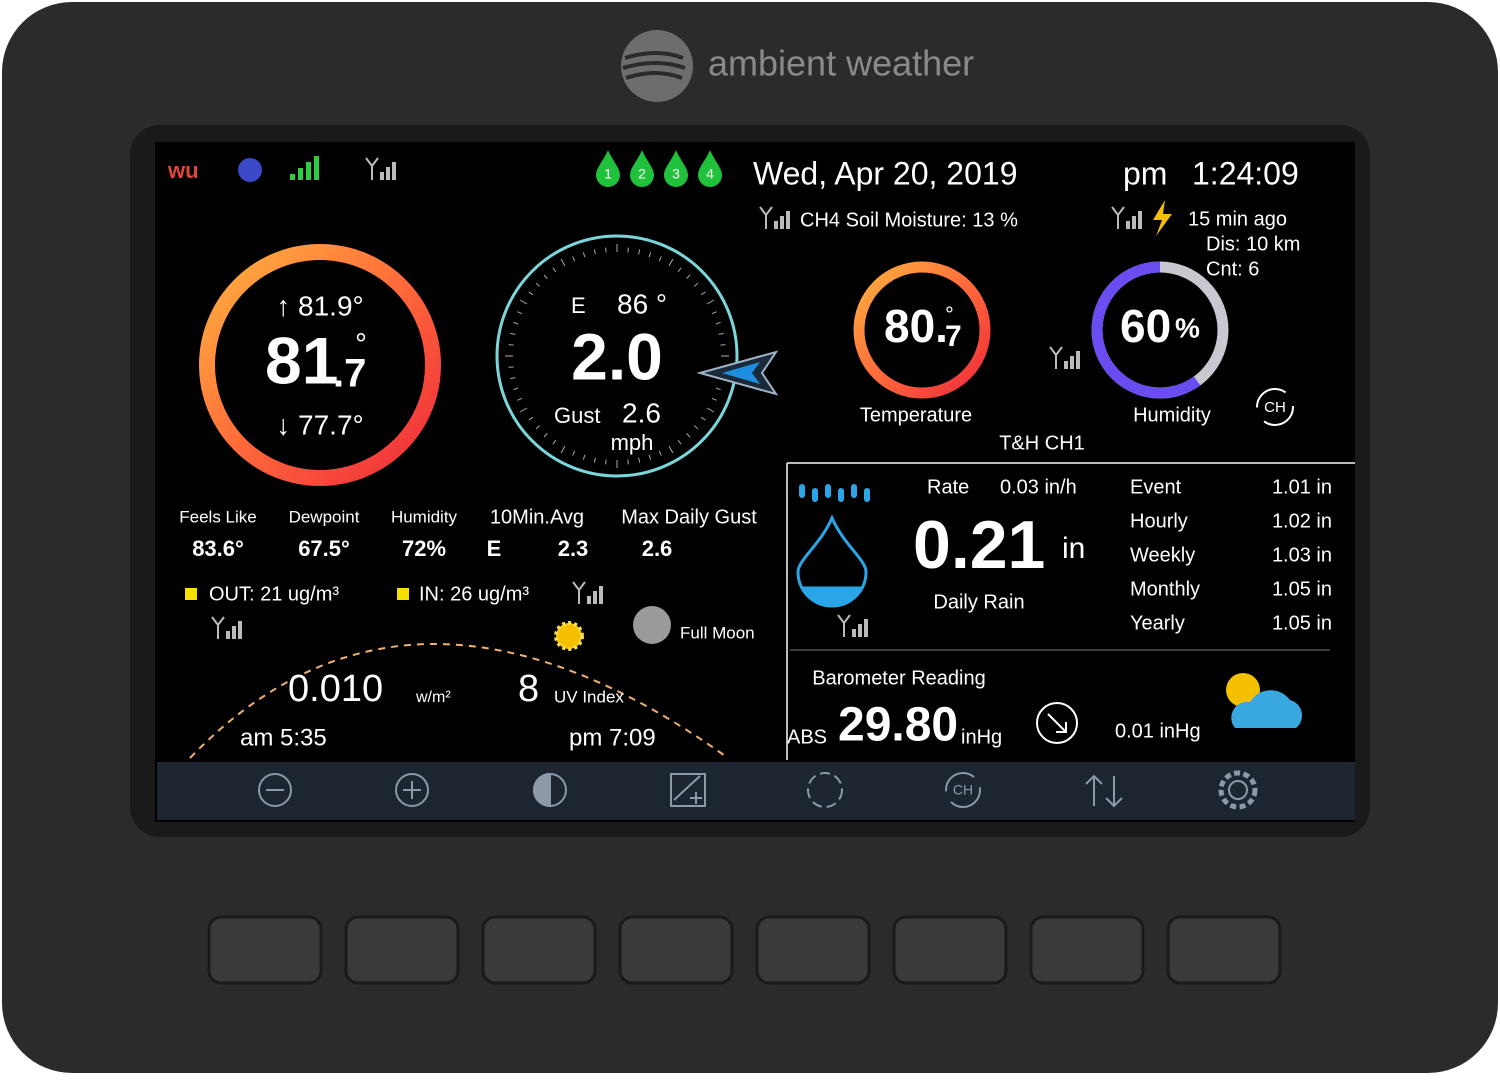 The image size is (1500, 1080). I want to click on toolbar-icons, so click(758, 790).